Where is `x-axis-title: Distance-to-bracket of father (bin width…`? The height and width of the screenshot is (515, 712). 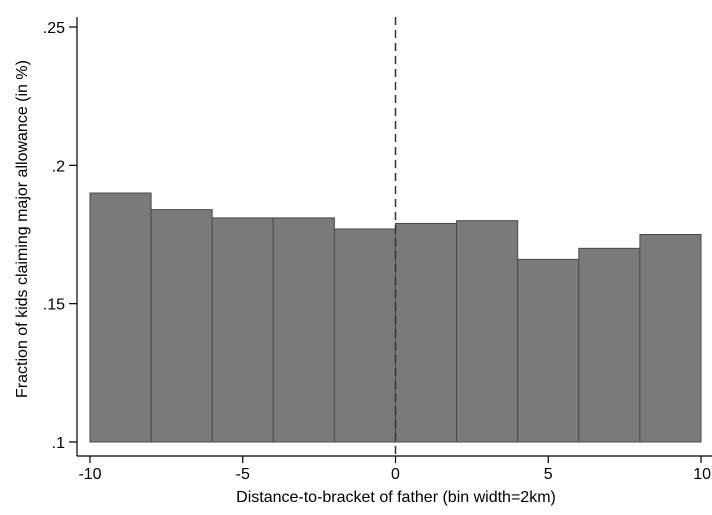 x-axis-title: Distance-to-bracket of father (bin width… is located at coordinates (396, 497).